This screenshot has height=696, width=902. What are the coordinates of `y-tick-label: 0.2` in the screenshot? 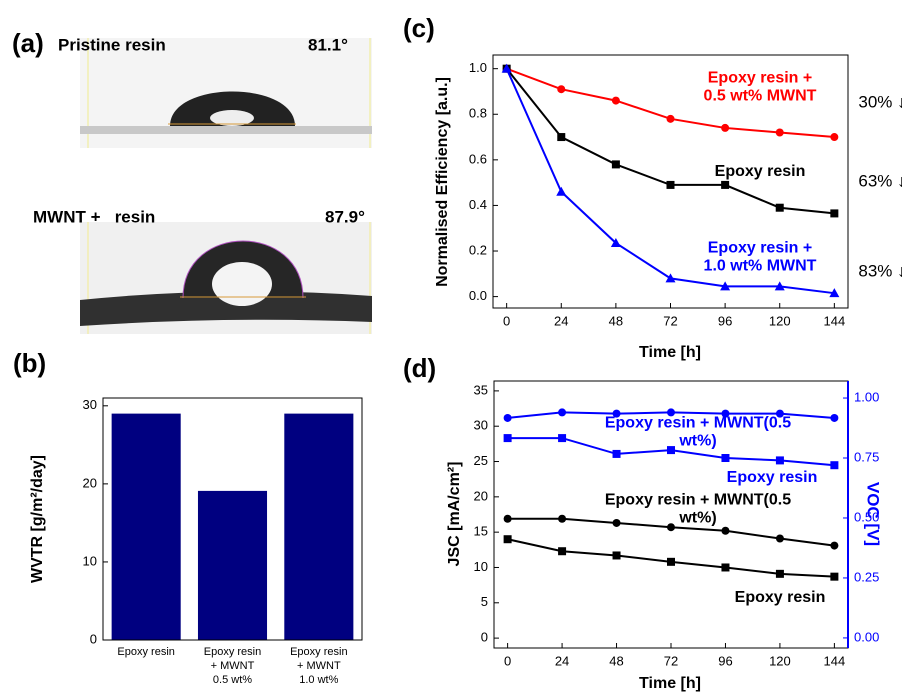 It's located at (478, 249).